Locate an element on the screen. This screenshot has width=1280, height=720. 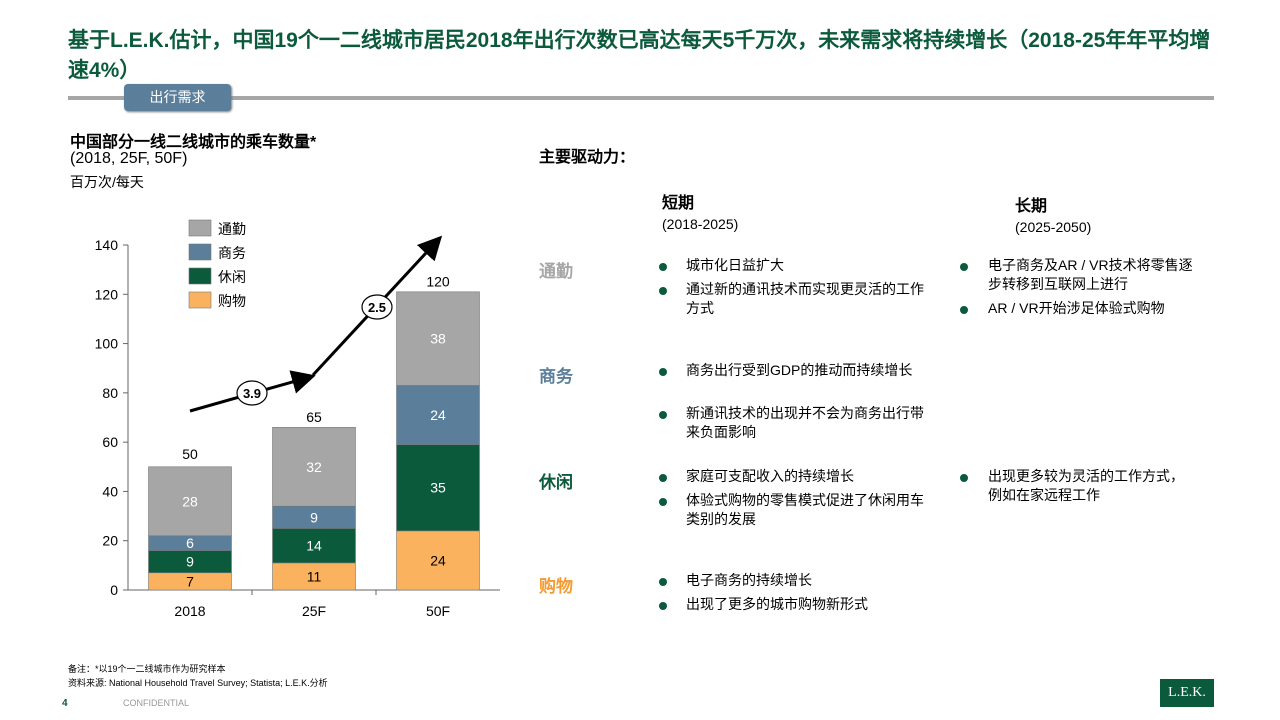
driver-bullet-text: 家庭可支配收入的持续增长 is located at coordinates (770, 476).